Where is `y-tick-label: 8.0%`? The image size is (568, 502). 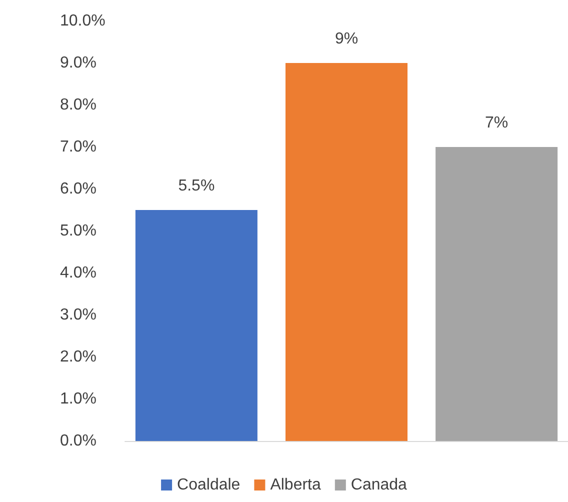
y-tick-label: 8.0% is located at coordinates (78, 105).